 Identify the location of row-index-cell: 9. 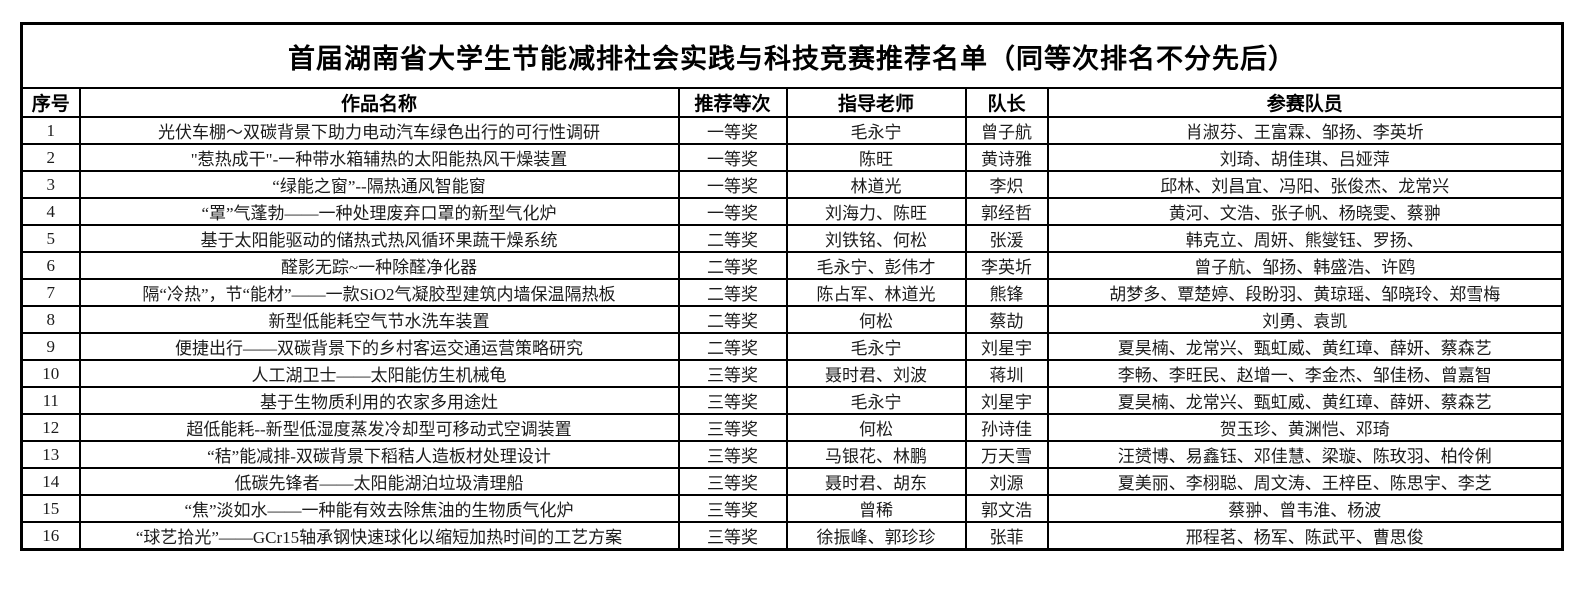
(50, 346).